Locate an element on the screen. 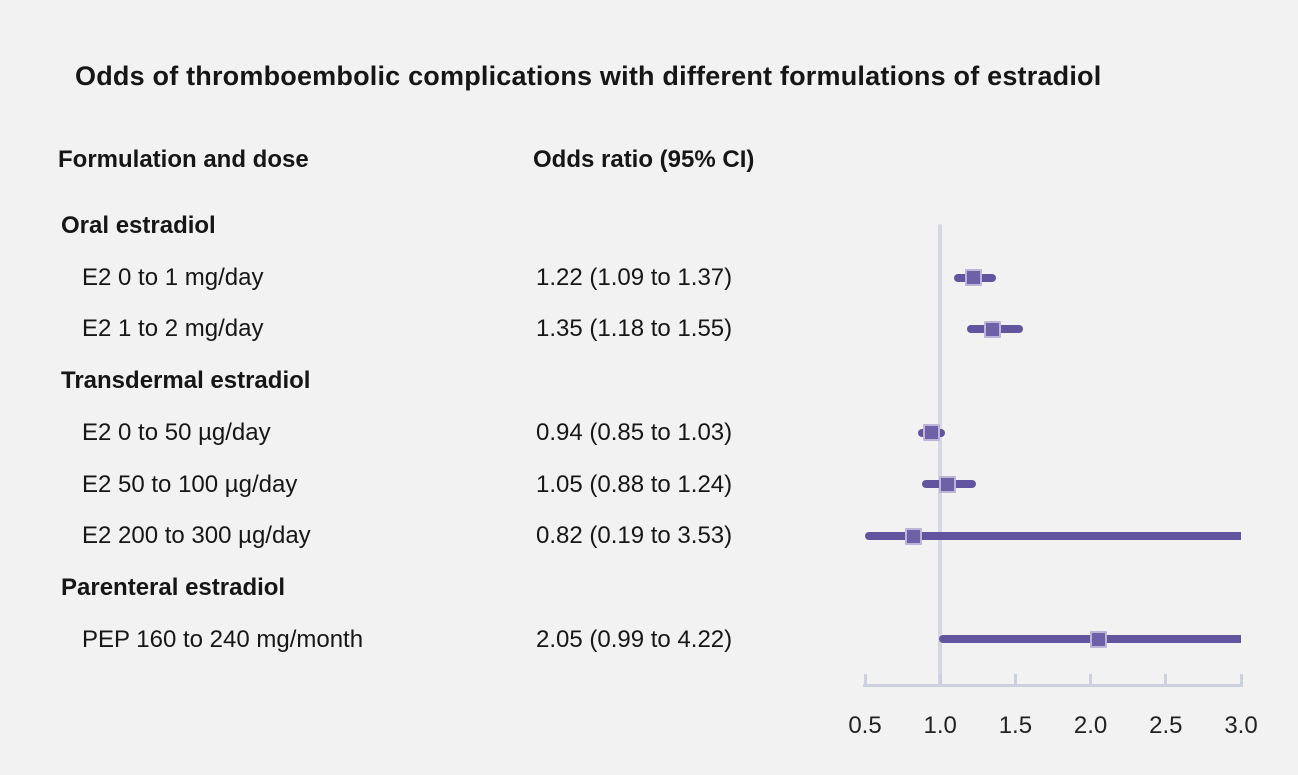 This screenshot has width=1298, height=775. axis-tick-label: 3.0 is located at coordinates (1241, 725).